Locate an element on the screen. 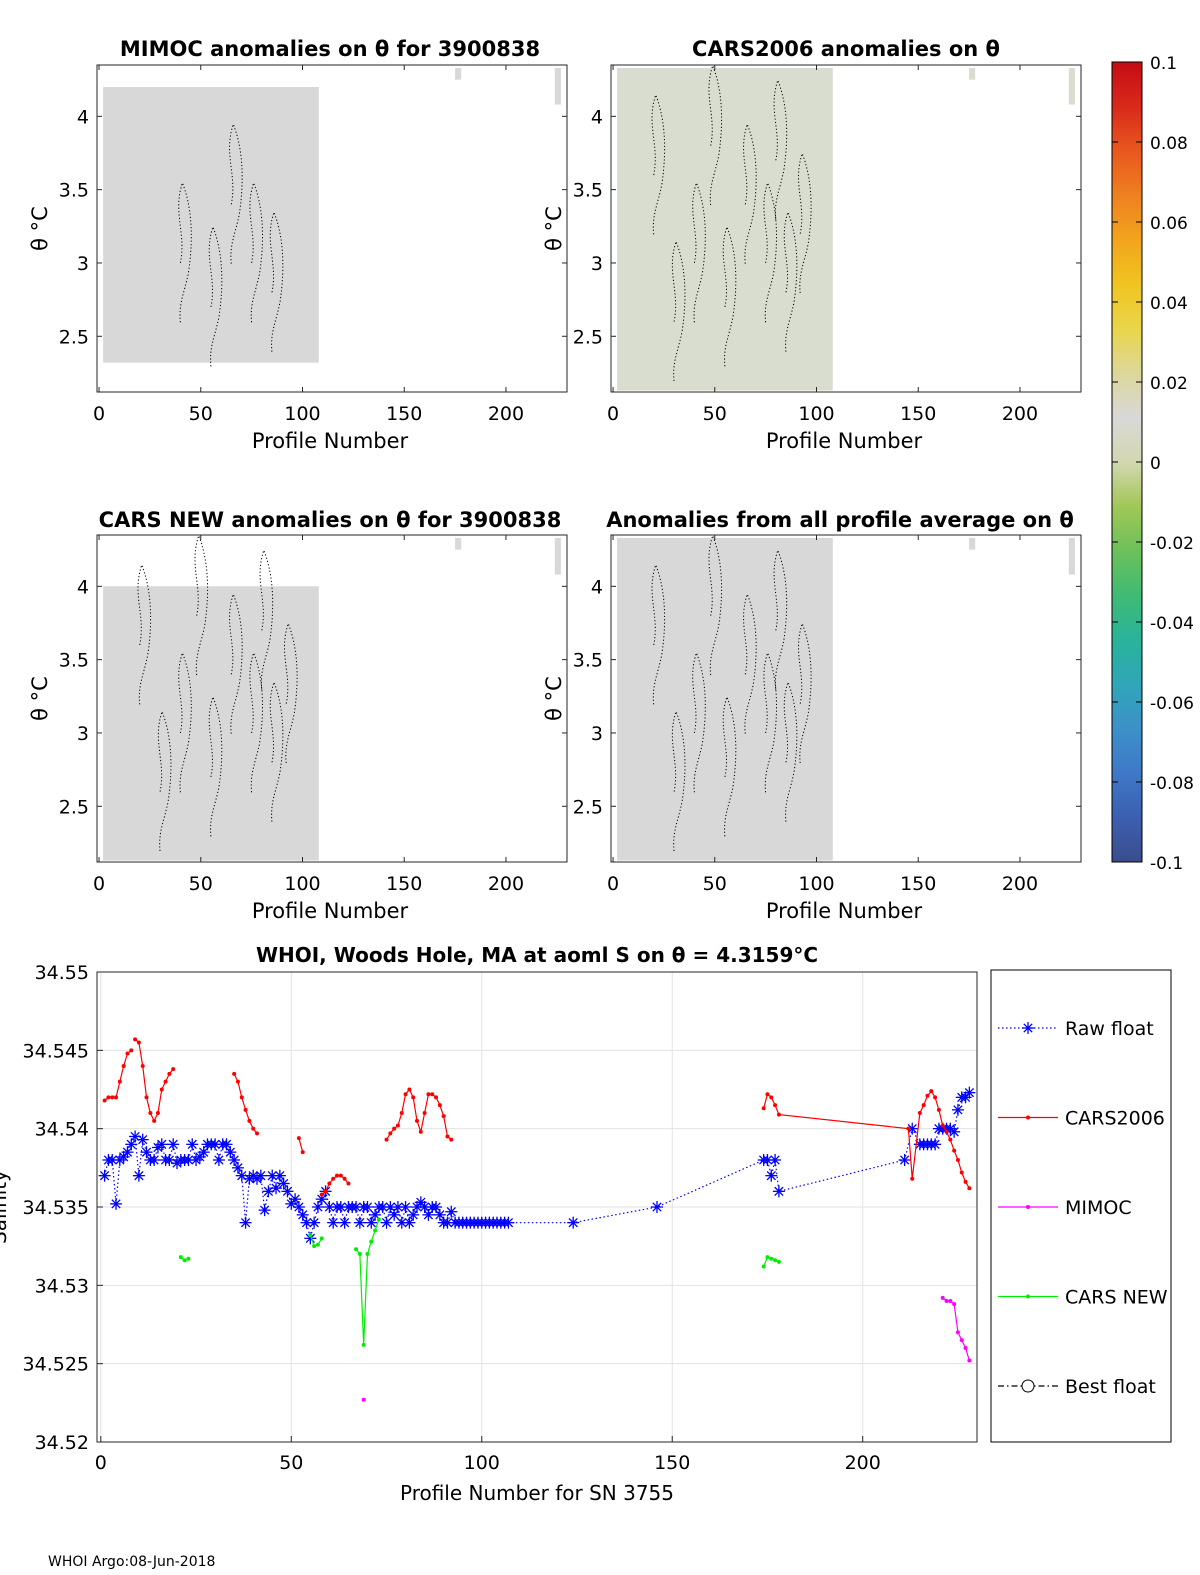 Image resolution: width=1200 pixels, height=1575 pixels. salinity-y-label: Salinity is located at coordinates (5, 1207).